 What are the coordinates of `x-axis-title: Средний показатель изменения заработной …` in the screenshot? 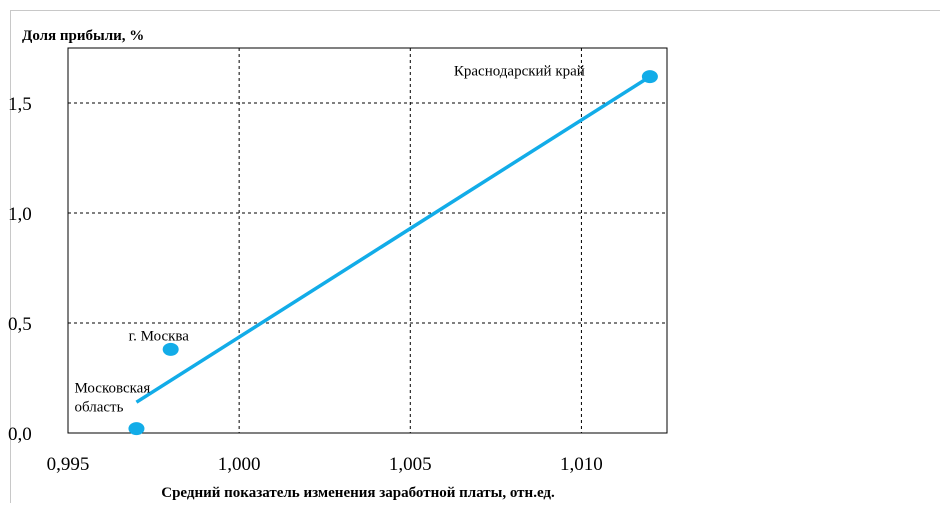 It's located at (358, 493).